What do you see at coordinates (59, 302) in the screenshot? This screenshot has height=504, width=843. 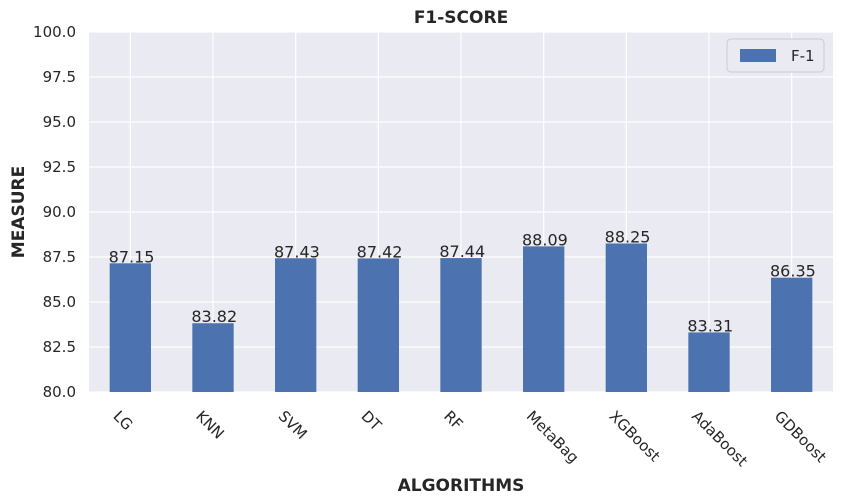 I see `y-tick-label: 85.0` at bounding box center [59, 302].